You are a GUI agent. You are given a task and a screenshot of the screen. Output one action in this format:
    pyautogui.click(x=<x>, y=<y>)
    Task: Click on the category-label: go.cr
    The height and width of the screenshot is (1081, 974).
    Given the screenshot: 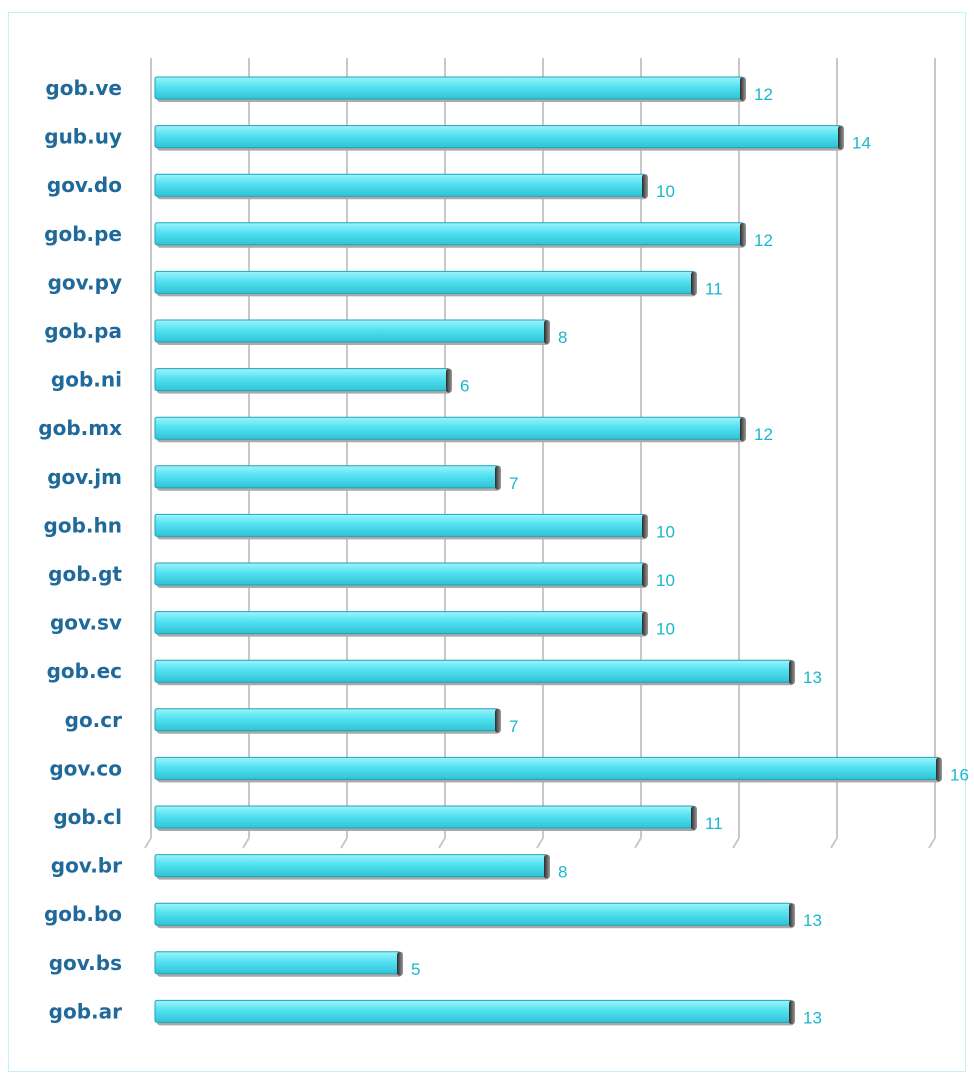 What is the action you would take?
    pyautogui.click(x=94, y=720)
    